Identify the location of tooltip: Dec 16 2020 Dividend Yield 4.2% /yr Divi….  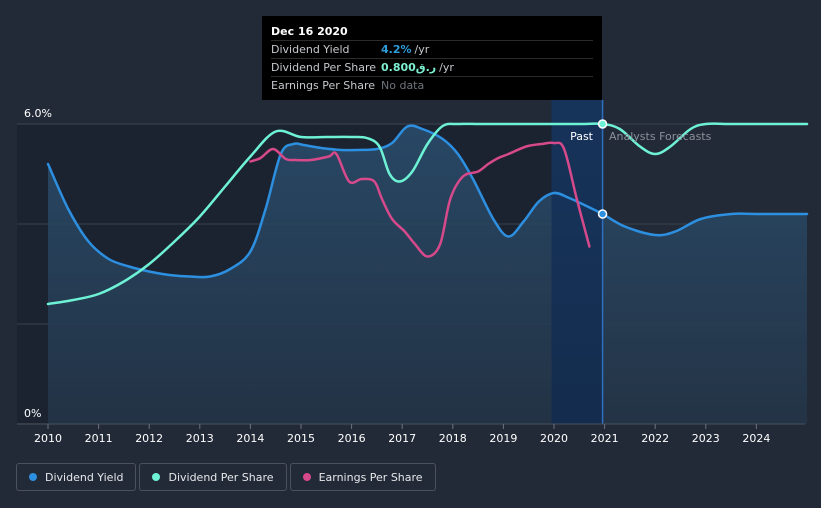
(432, 58).